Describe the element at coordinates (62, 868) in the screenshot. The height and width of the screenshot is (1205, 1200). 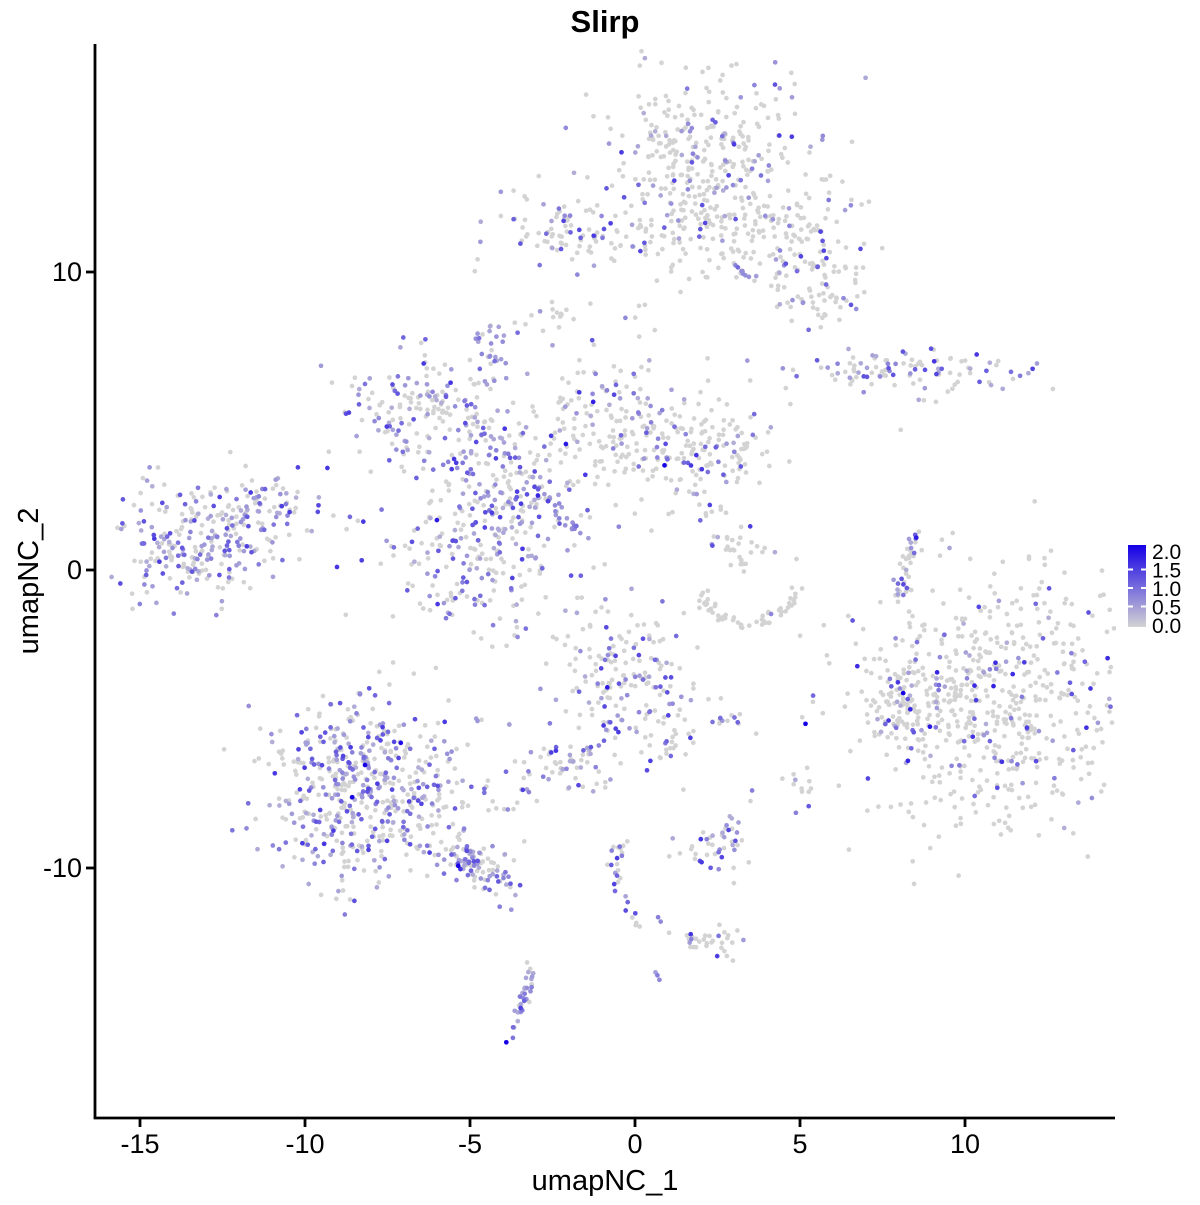
I see `y-tick-label: -10` at that location.